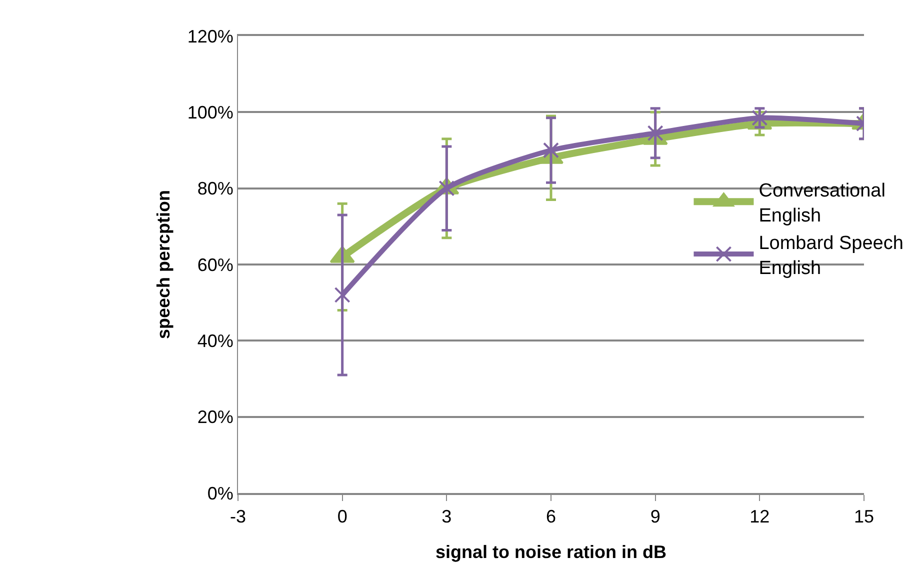  I want to click on y-tick-label: 80%, so click(215, 188).